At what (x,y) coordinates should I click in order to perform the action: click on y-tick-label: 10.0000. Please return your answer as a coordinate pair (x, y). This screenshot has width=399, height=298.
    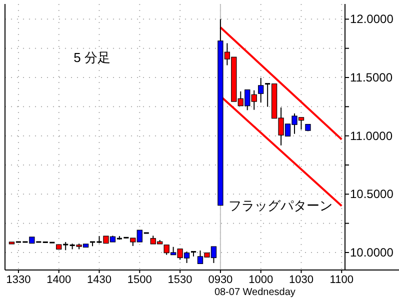
    Looking at the image, I should click on (372, 253).